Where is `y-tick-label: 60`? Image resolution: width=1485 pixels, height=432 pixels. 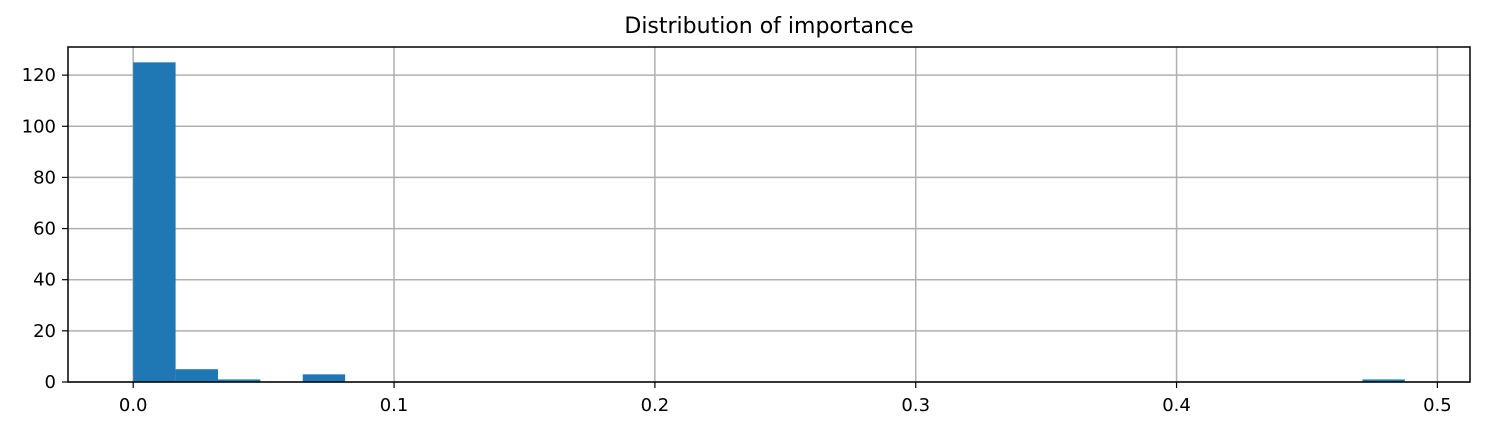 y-tick-label: 60 is located at coordinates (44, 229).